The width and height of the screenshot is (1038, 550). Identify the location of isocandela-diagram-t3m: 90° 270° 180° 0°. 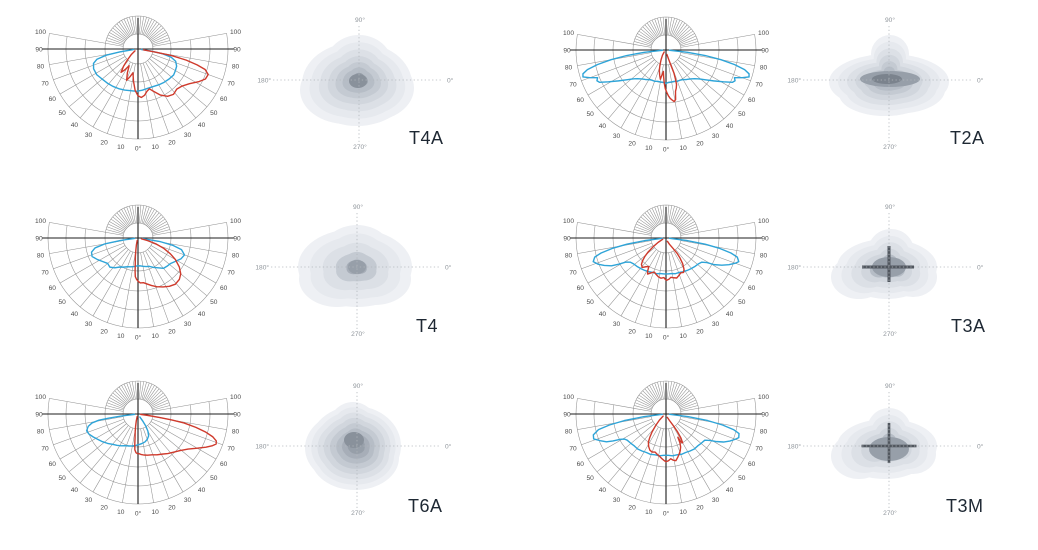
(885, 449).